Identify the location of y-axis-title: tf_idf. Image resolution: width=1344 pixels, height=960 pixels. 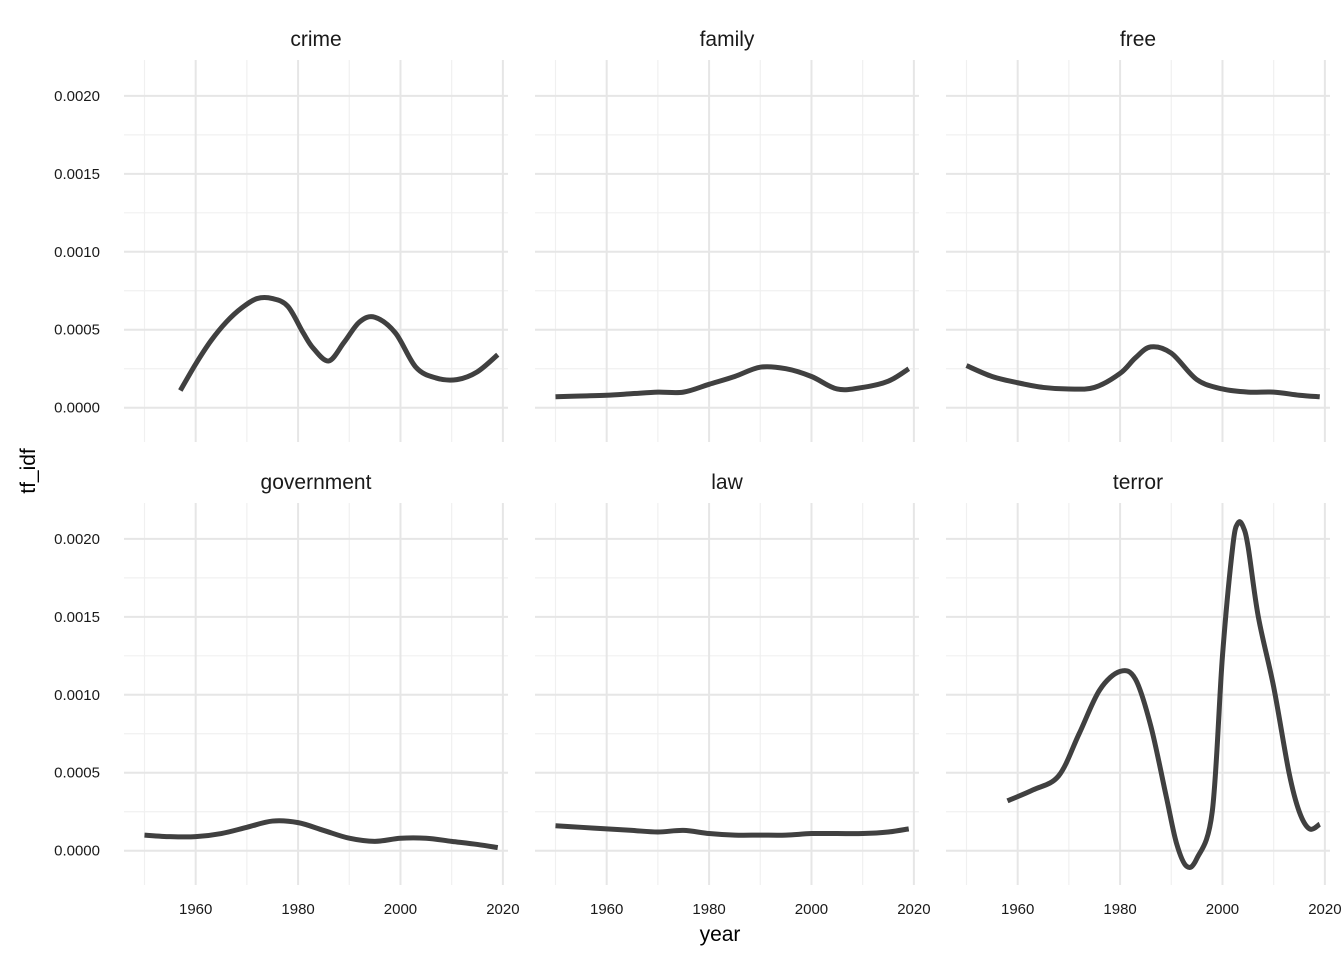
(28, 471).